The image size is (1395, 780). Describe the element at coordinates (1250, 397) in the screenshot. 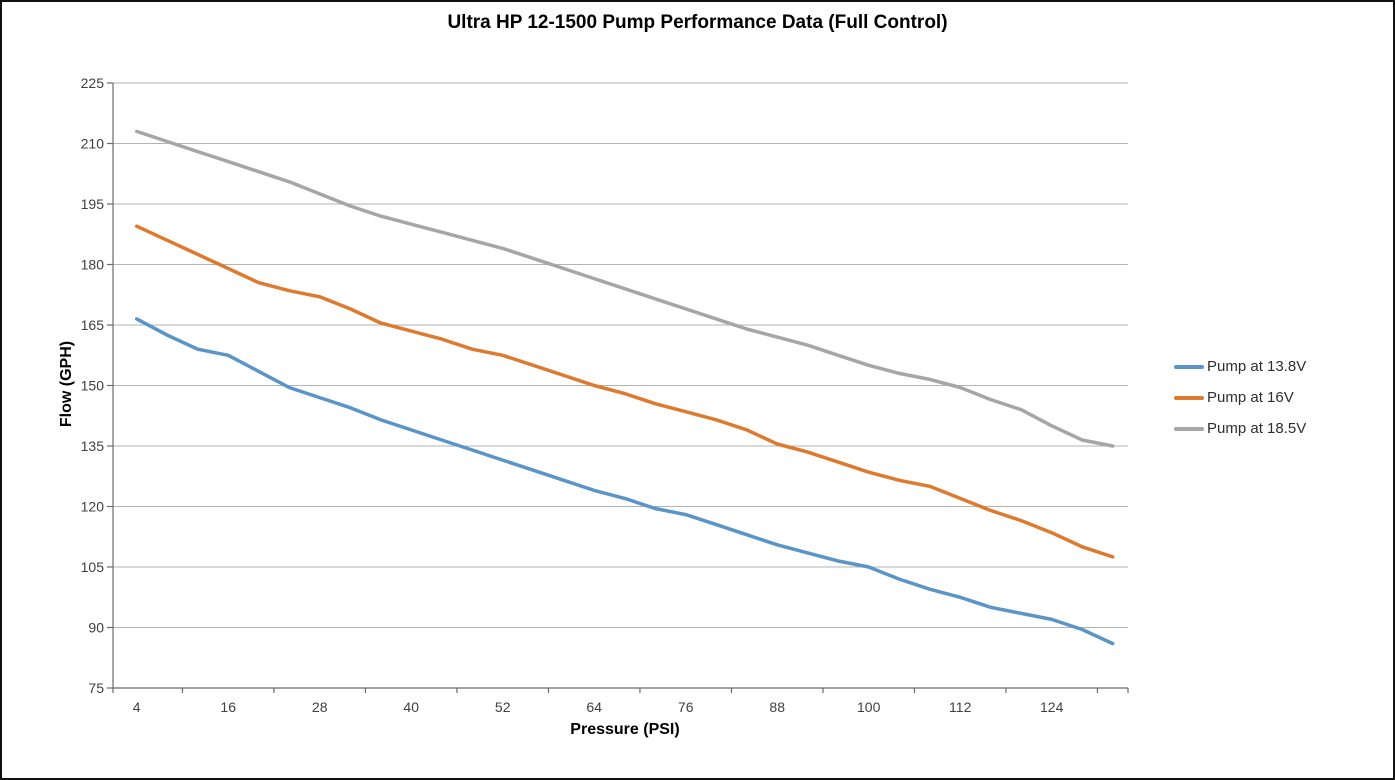

I see `legend-label: Pump at 16V` at that location.